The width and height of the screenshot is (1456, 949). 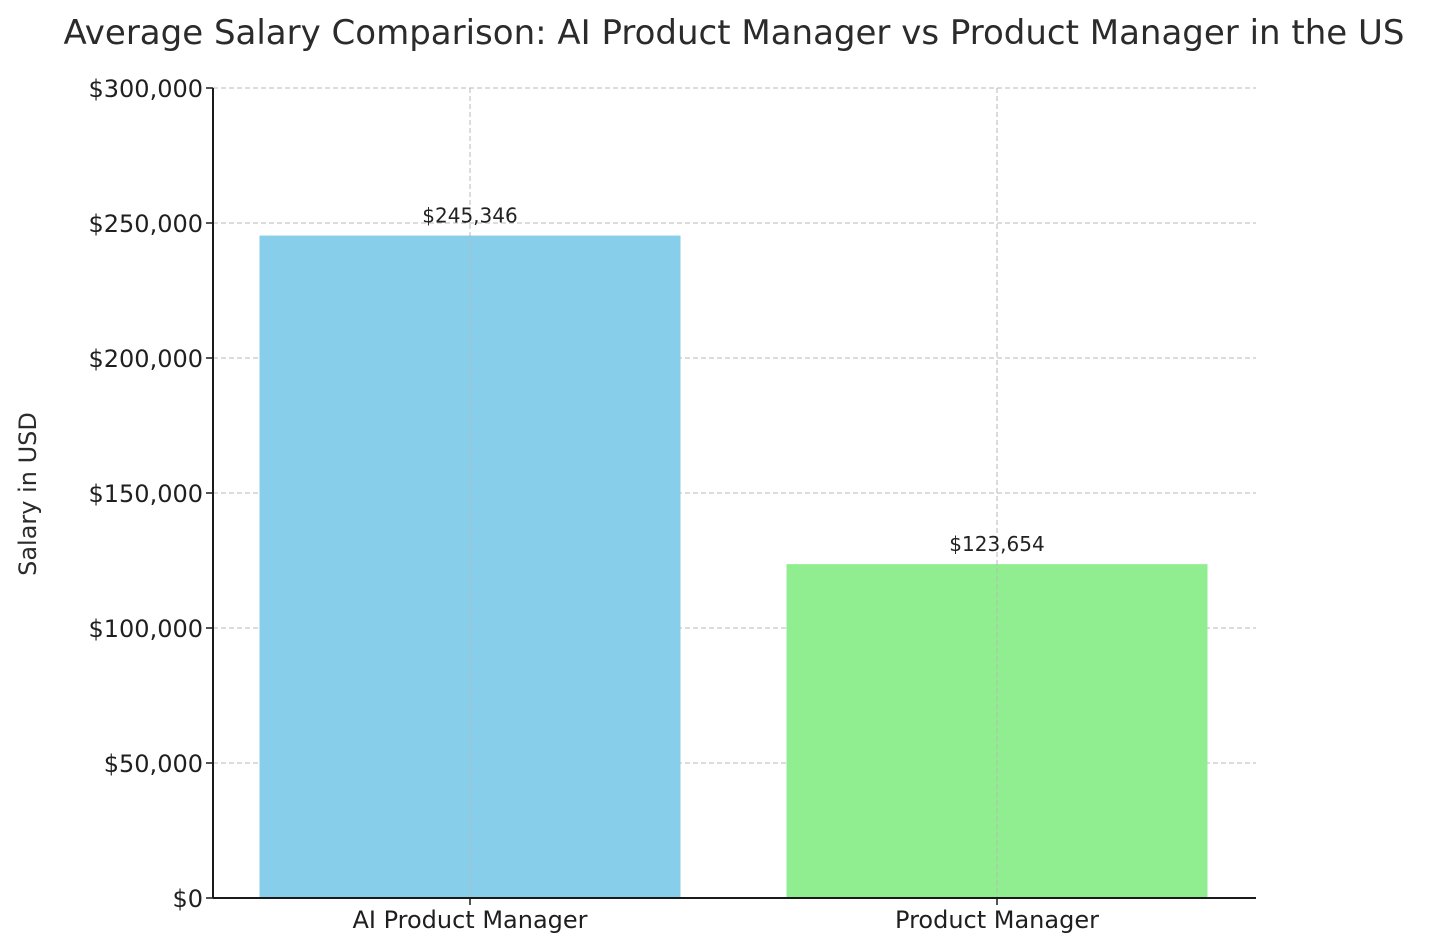 I want to click on bar-value-label: $245,346, so click(x=469, y=216).